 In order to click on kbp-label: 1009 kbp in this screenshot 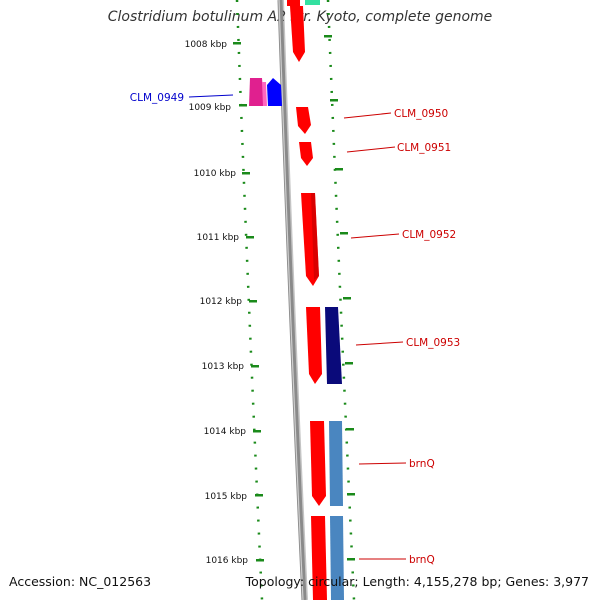, I will do `click(210, 108)`.